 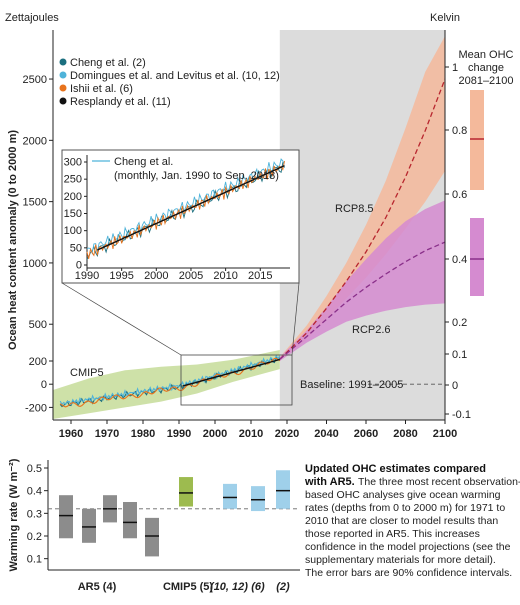 What do you see at coordinates (38, 362) in the screenshot?
I see `y-tick-label-left: 200` at bounding box center [38, 362].